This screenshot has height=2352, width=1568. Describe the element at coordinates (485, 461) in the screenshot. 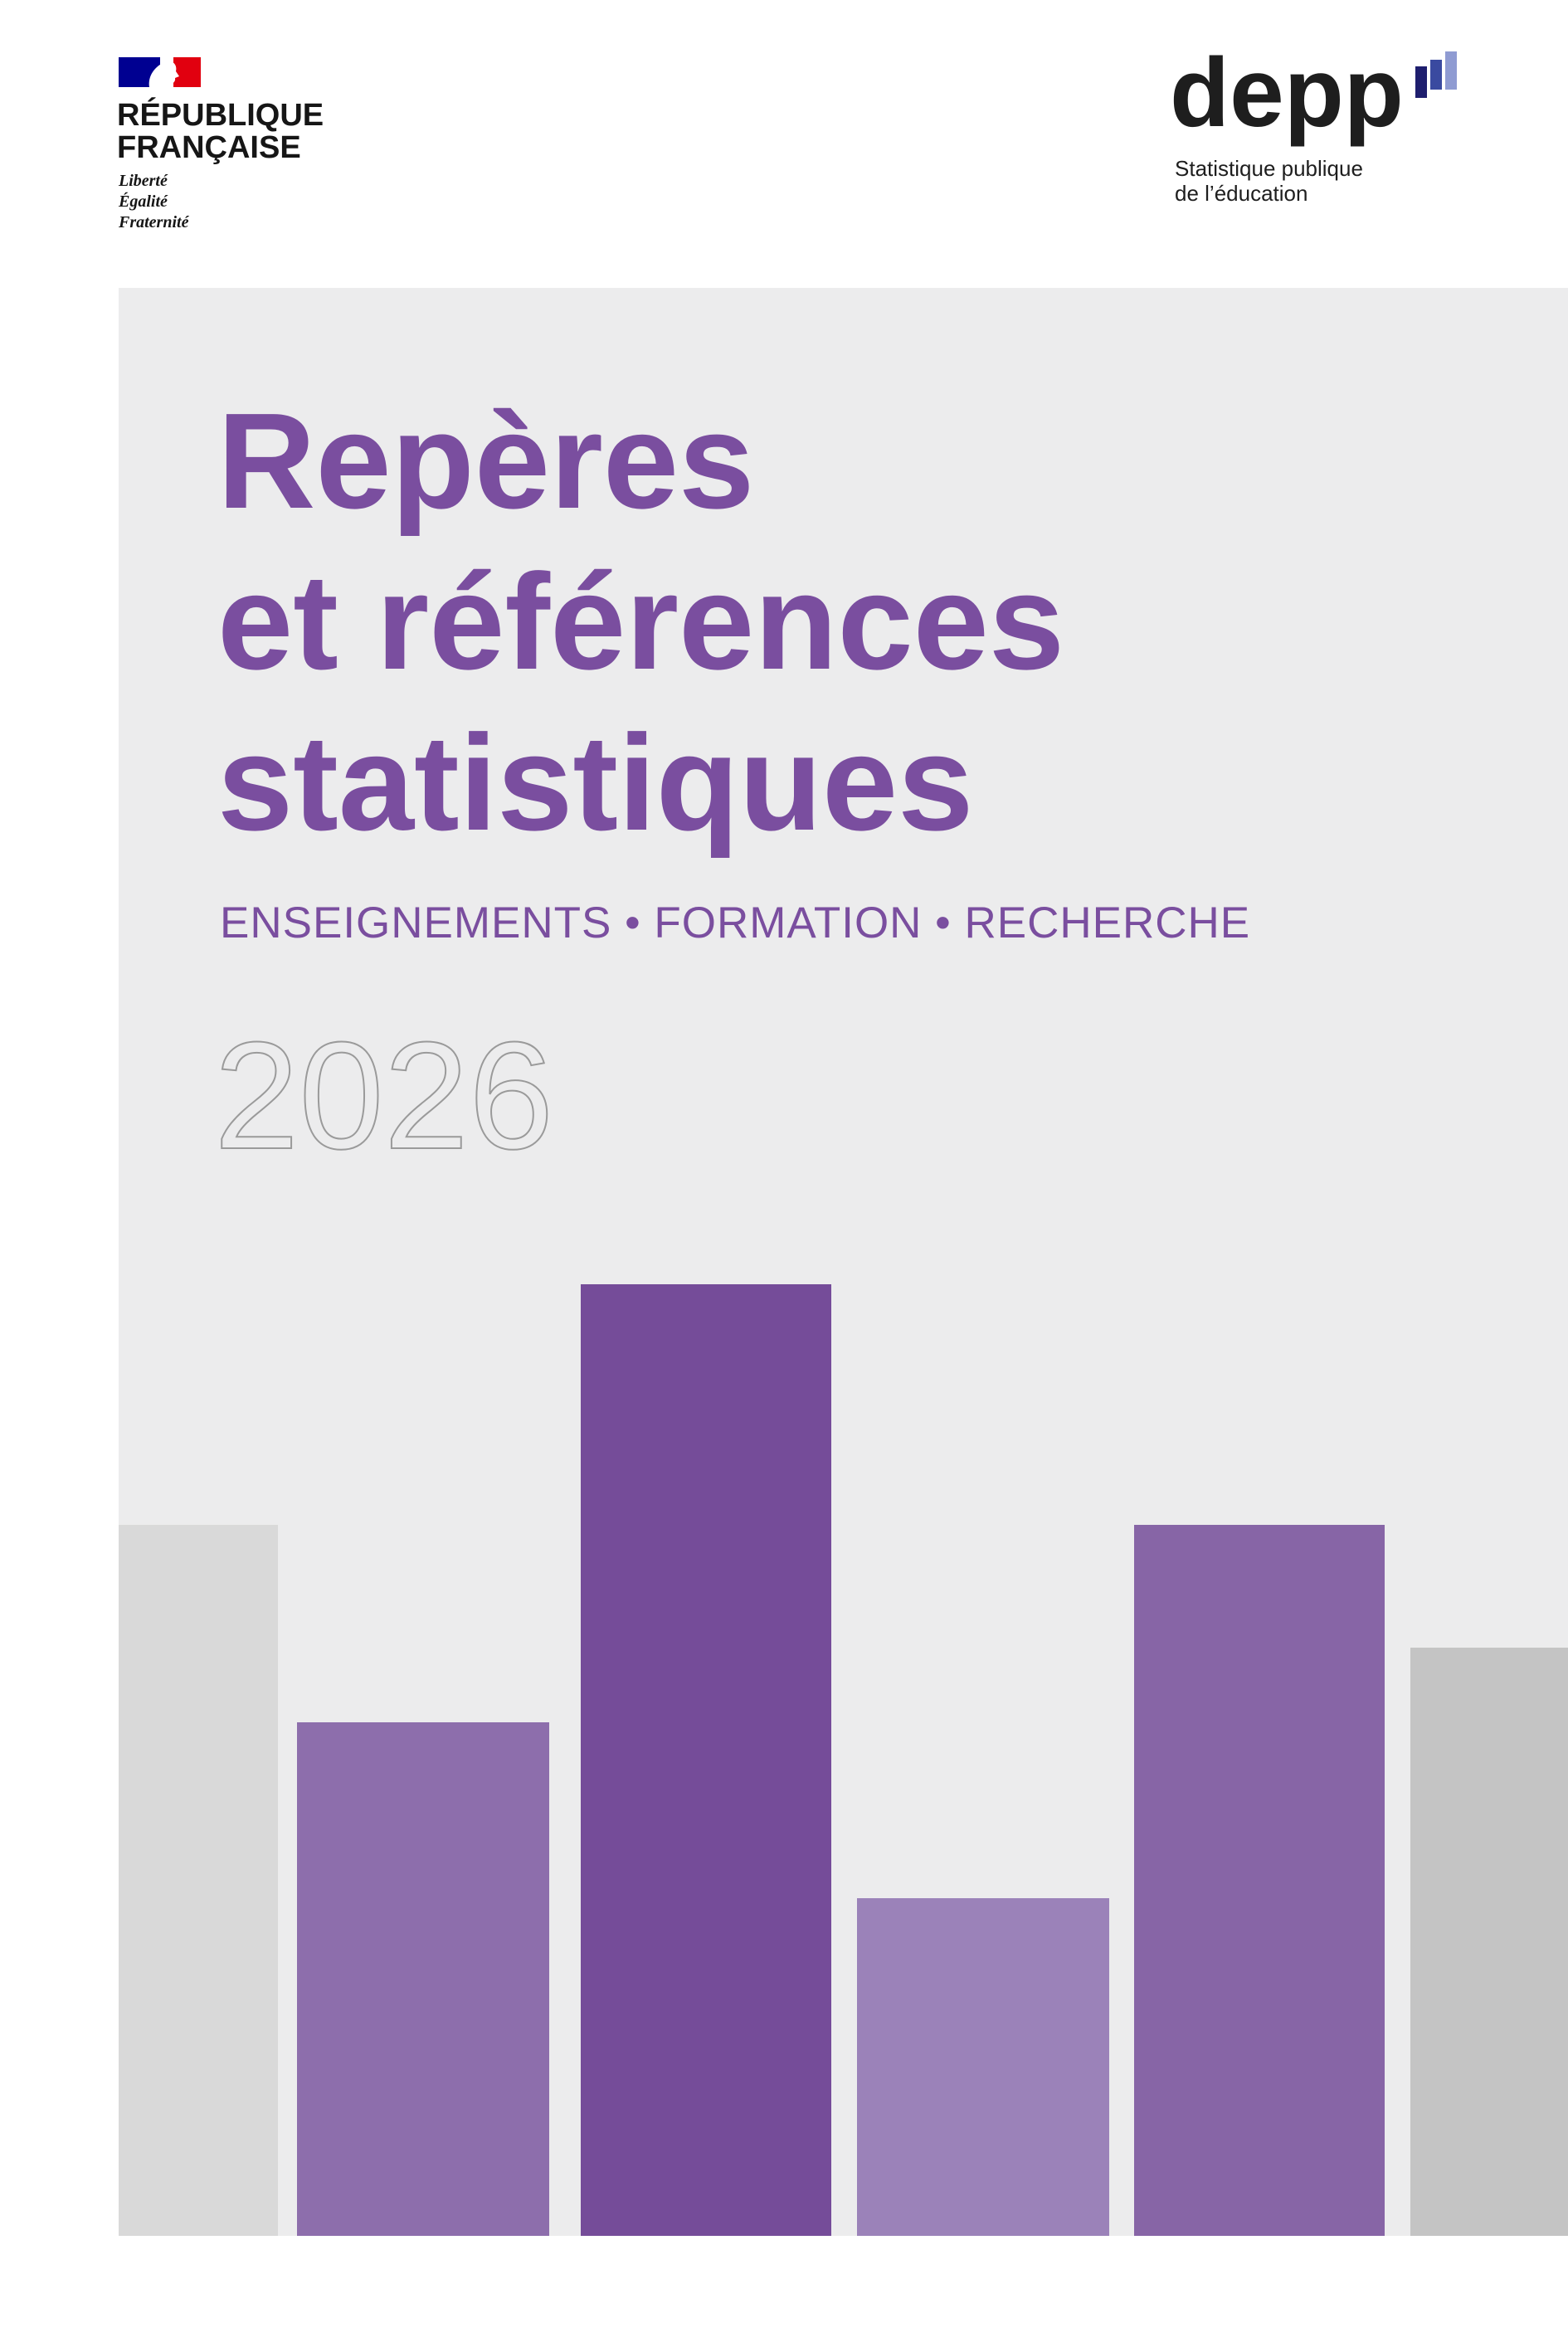

I see `title-line: Repères` at that location.